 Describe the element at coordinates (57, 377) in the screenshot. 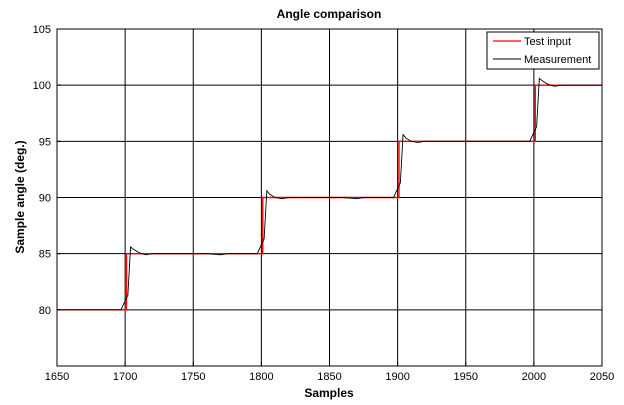

I see `x-tick-label: 1650` at that location.